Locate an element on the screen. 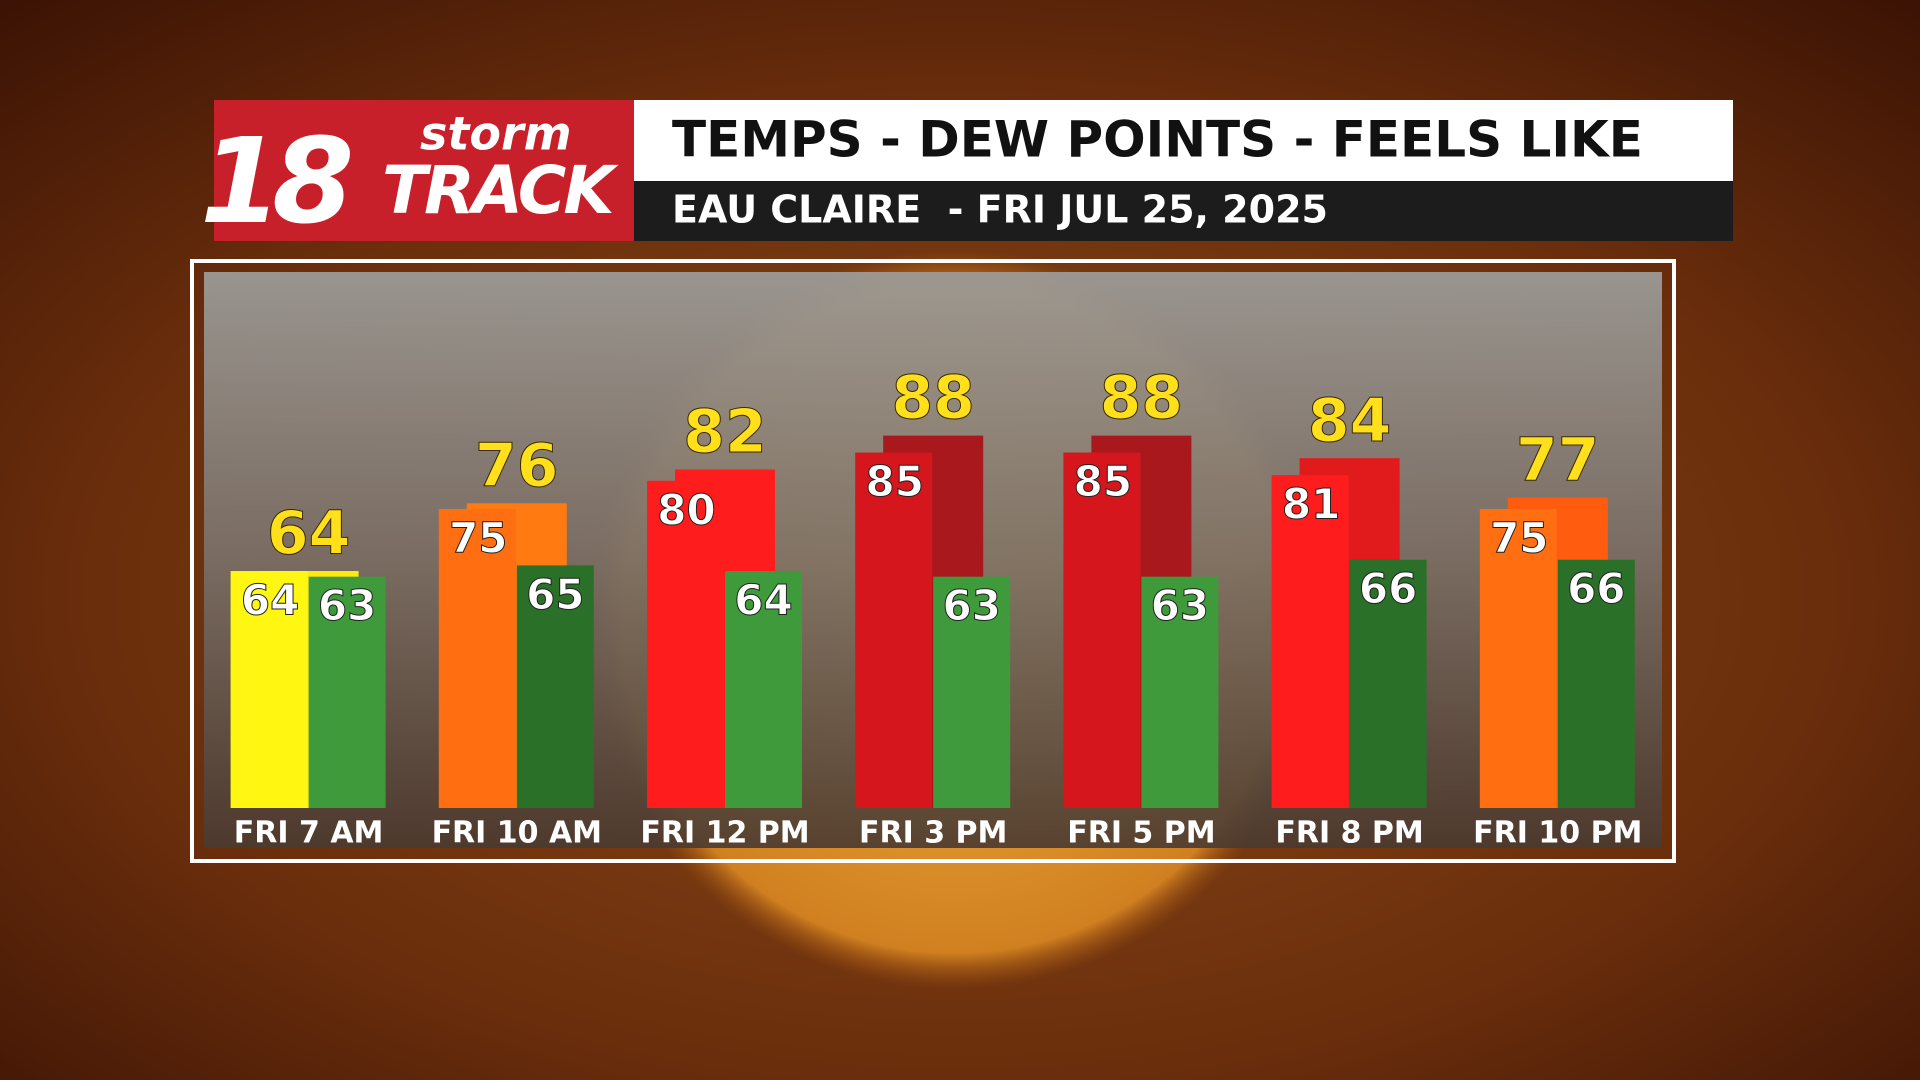 The image size is (1920, 1080). logo-number: 18 is located at coordinates (275, 181).